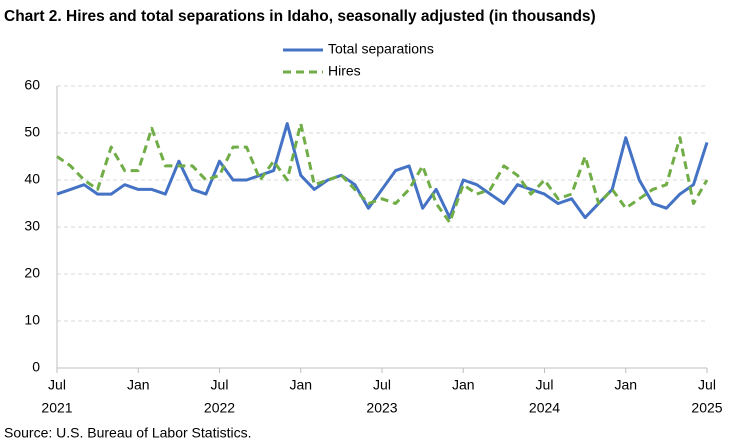 This screenshot has height=447, width=750. Describe the element at coordinates (32, 226) in the screenshot. I see `y-tick-label: 30` at that location.